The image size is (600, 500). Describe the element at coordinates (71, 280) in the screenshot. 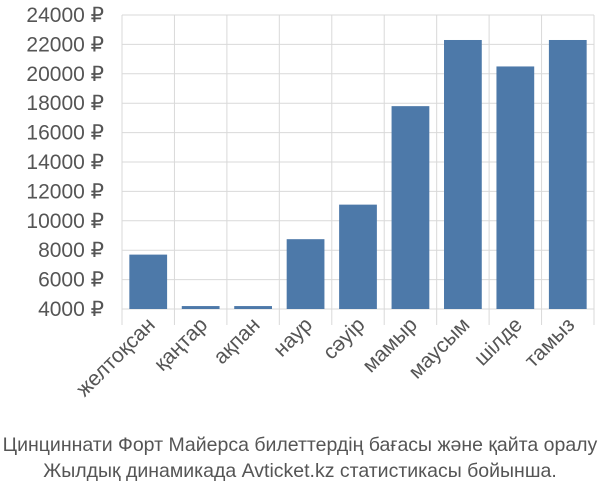

I see `y-tick-label: 6000 ₽` at that location.